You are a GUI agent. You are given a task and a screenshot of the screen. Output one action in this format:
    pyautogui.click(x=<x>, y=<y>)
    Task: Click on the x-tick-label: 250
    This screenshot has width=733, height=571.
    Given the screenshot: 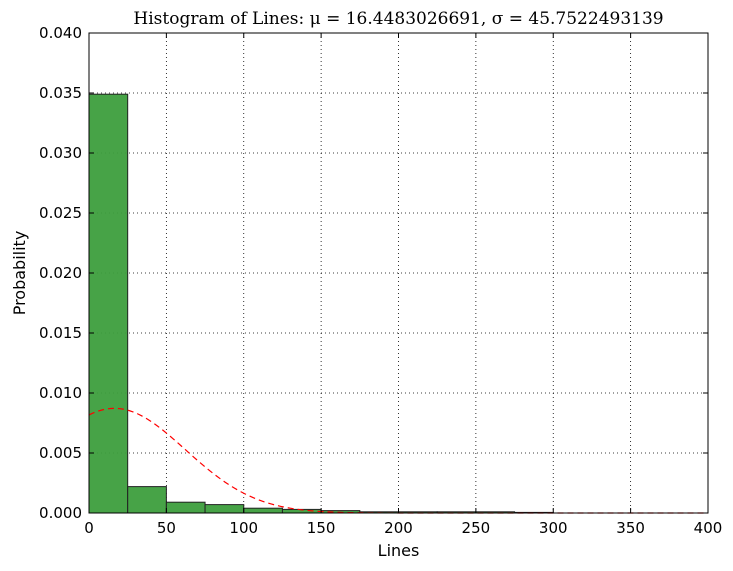 What is the action you would take?
    pyautogui.click(x=476, y=528)
    